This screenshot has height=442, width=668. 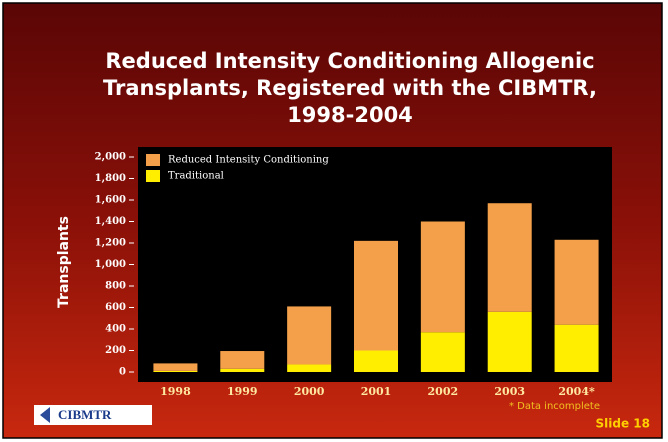 I want to click on y-tick-label: 600, so click(x=115, y=307).